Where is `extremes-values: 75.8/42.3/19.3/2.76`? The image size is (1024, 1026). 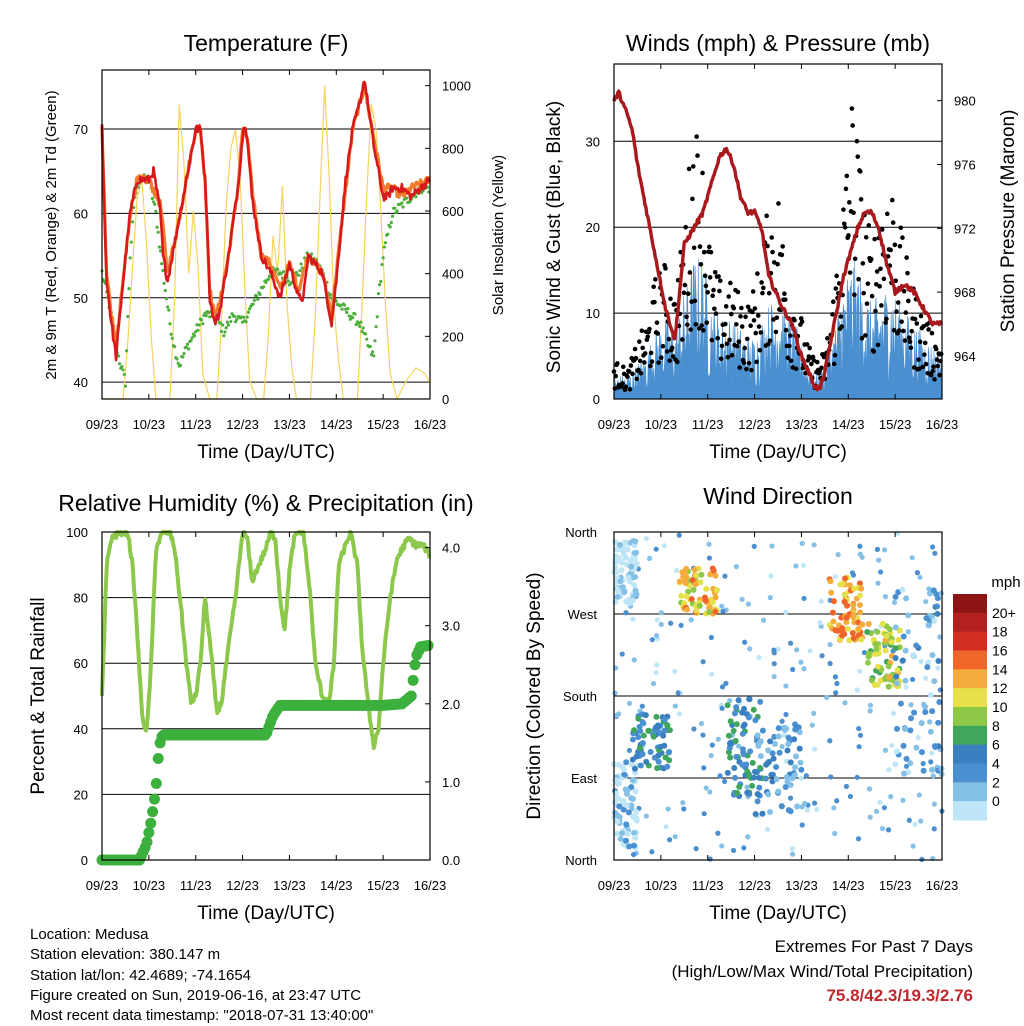
extremes-values: 75.8/42.3/19.3/2.76 is located at coordinates (899, 995).